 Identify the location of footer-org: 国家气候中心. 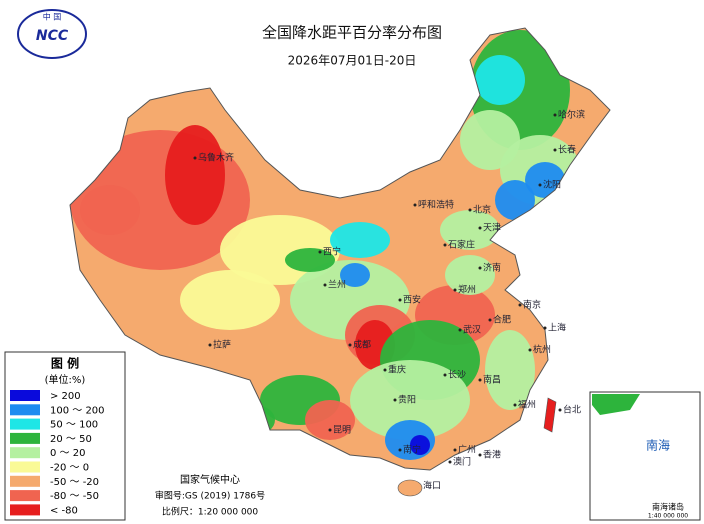
(210, 479).